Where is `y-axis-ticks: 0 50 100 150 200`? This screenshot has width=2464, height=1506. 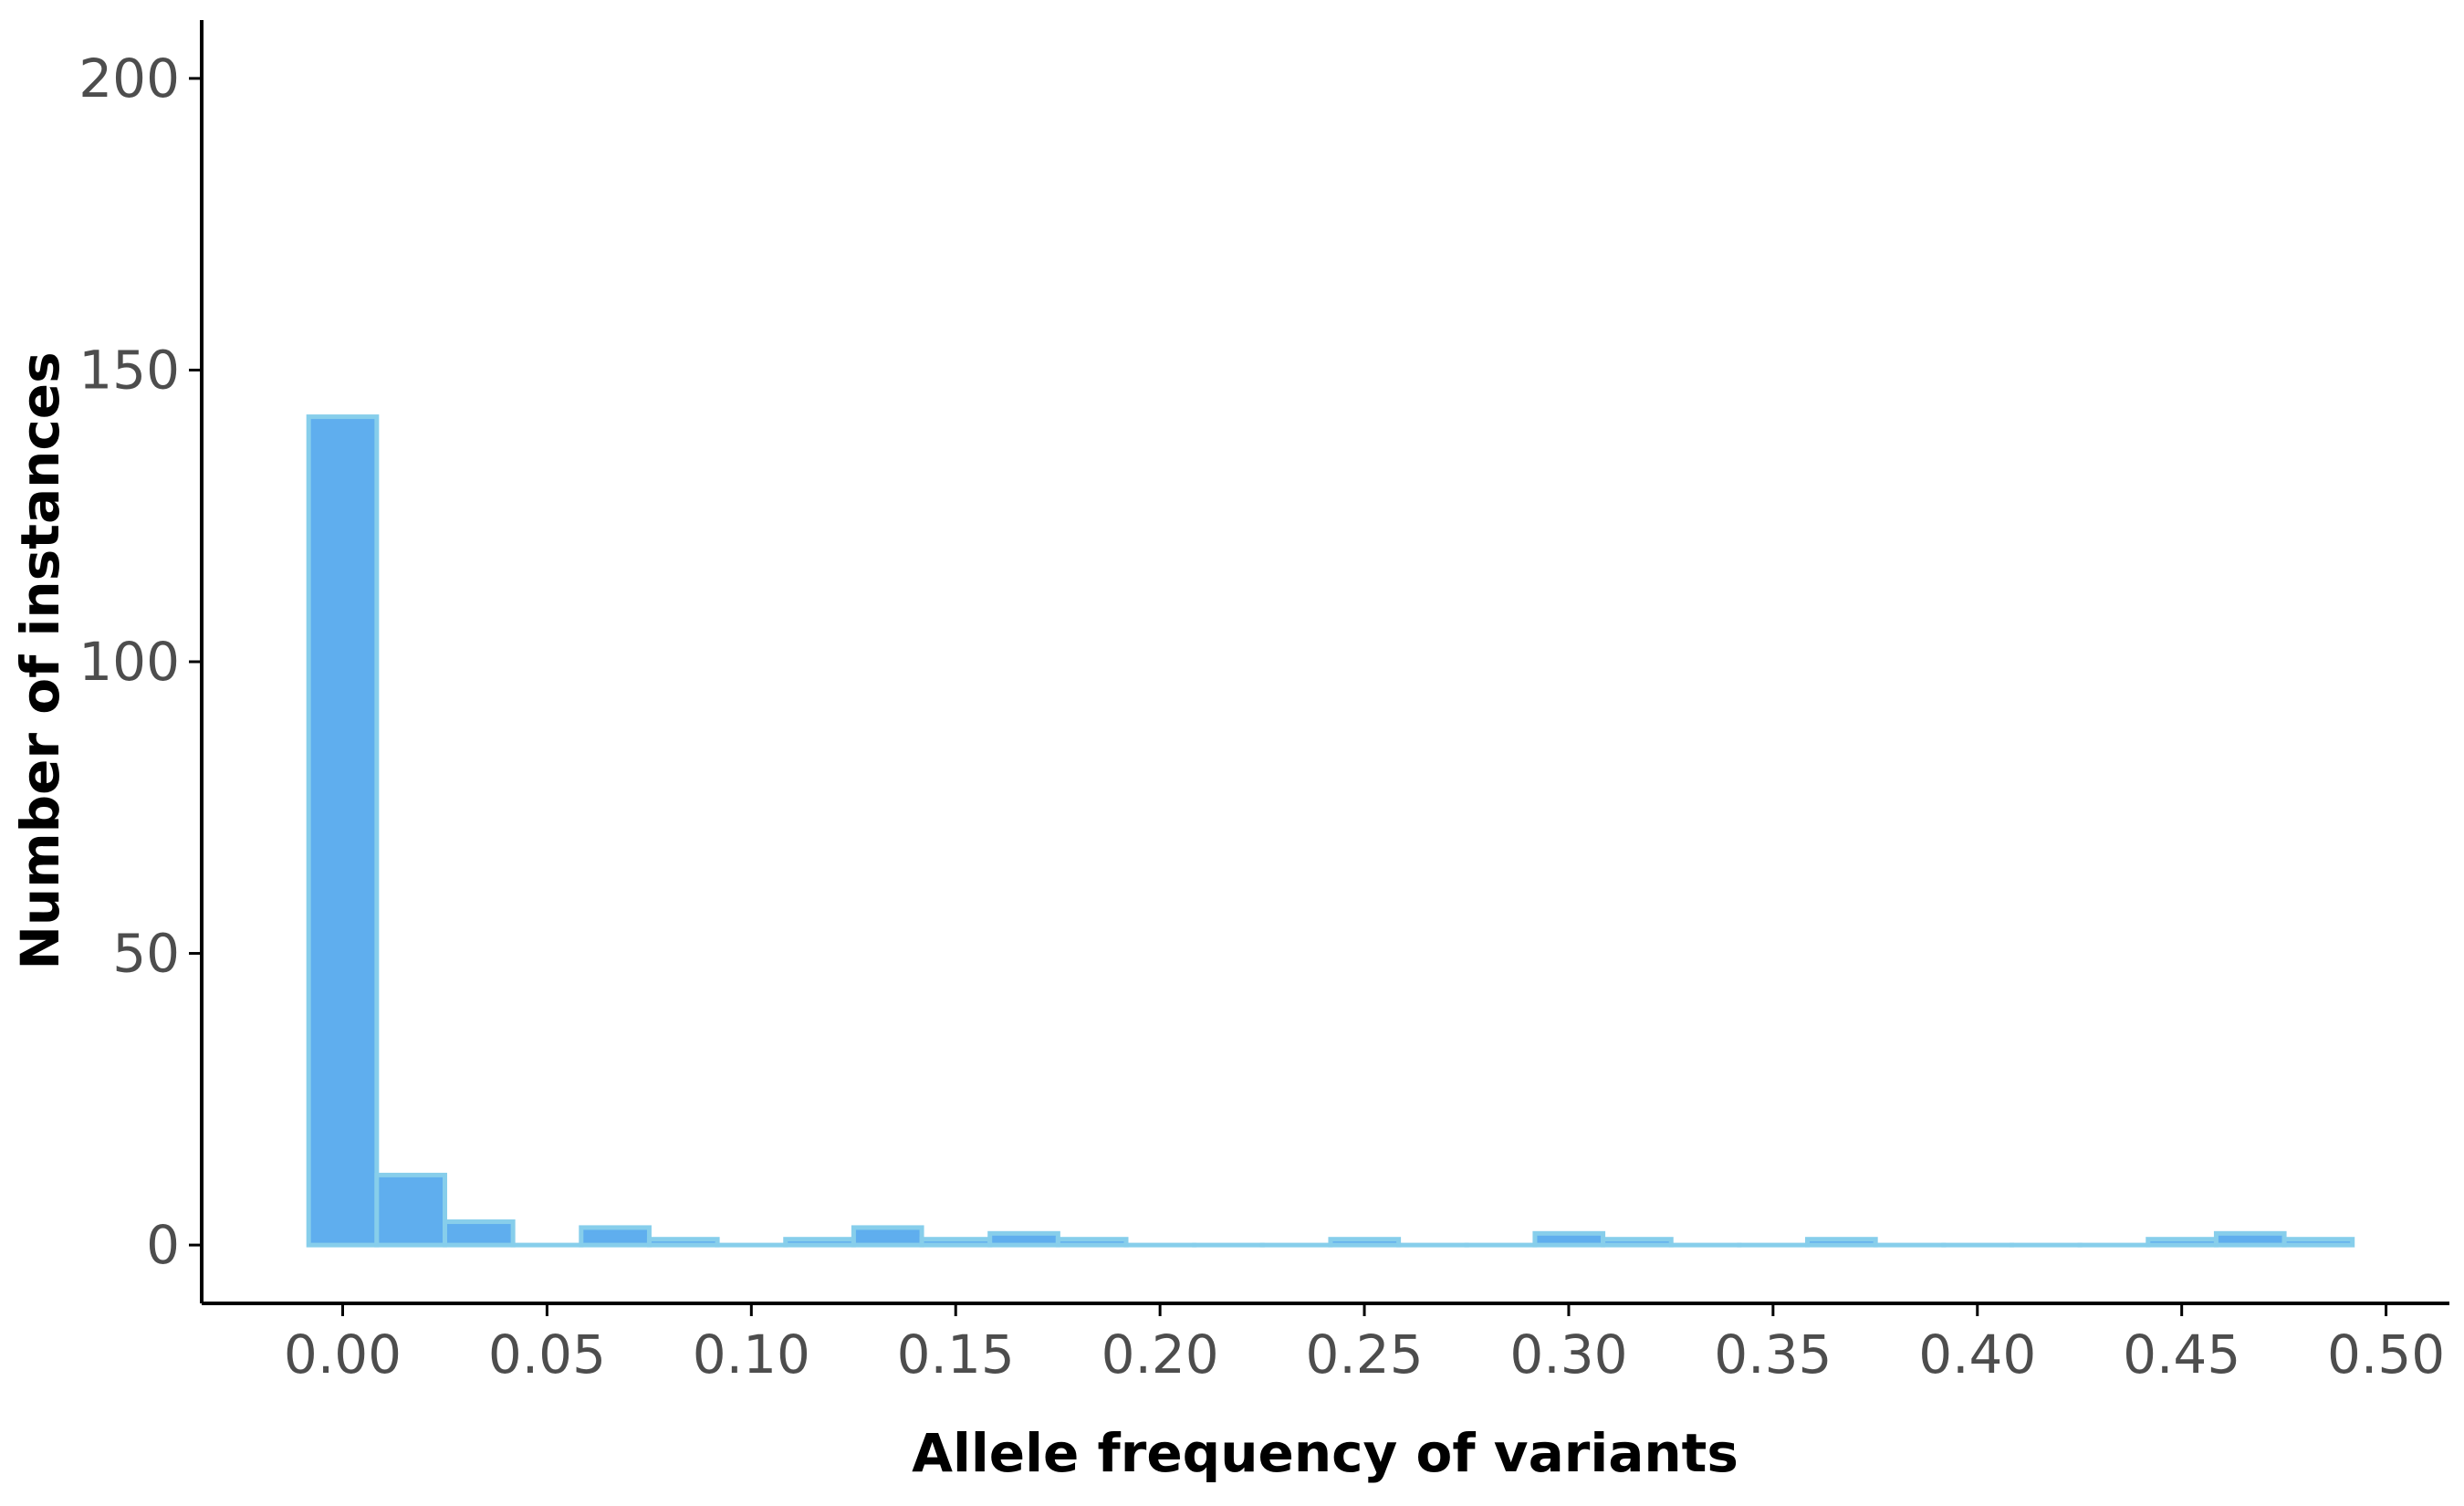
y-axis-ticks: 0 50 100 150 200 is located at coordinates (140, 661).